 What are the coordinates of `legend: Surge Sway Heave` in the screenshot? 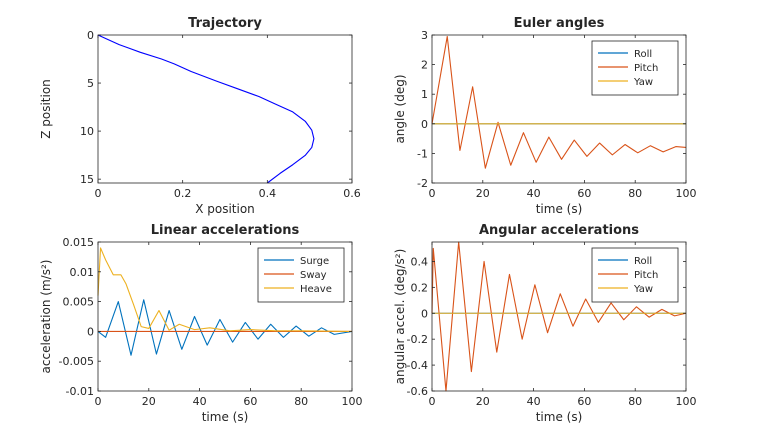 It's located at (301, 275).